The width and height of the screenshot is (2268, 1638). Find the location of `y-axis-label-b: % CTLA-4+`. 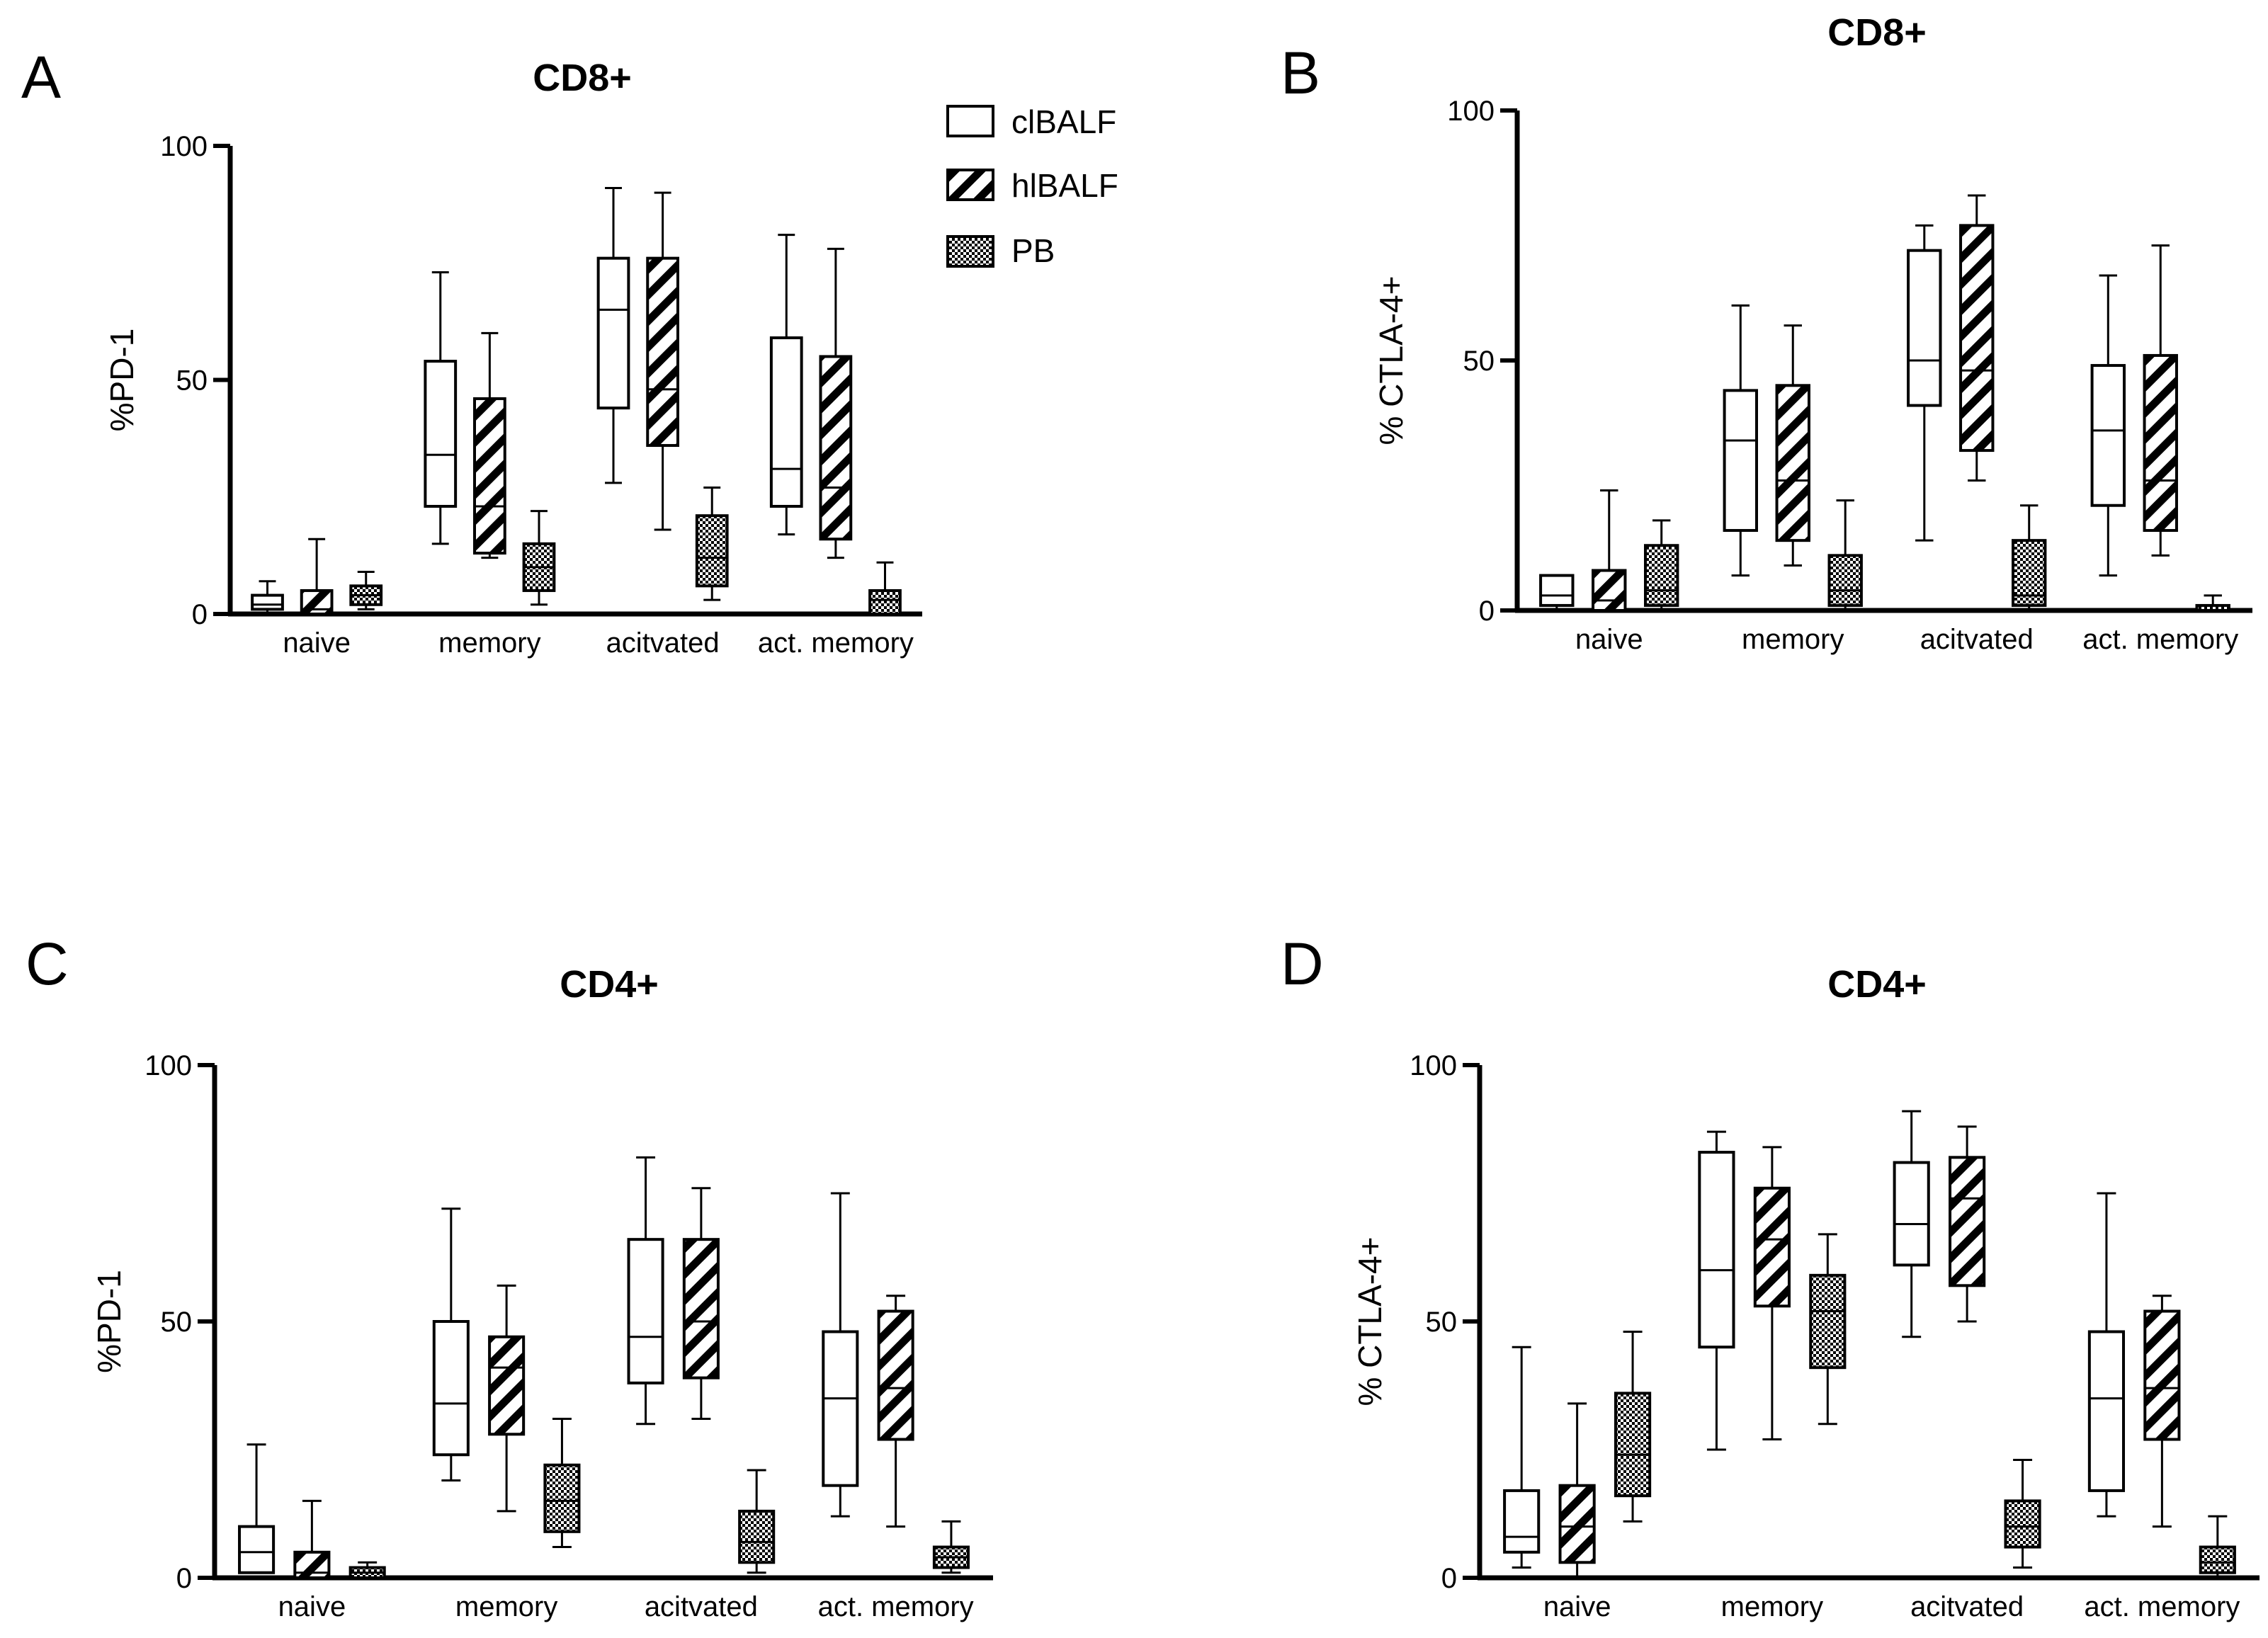

y-axis-label-b: % CTLA-4+ is located at coordinates (1391, 360).